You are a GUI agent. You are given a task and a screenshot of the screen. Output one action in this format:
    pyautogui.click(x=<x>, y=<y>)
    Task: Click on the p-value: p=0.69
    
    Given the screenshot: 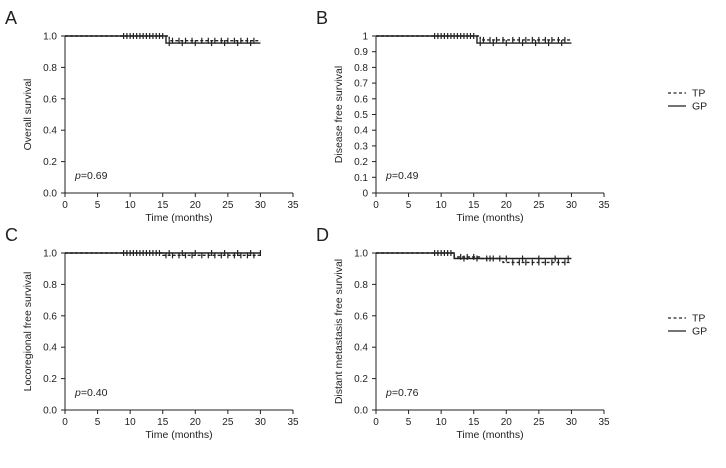 What is the action you would take?
    pyautogui.click(x=91, y=176)
    